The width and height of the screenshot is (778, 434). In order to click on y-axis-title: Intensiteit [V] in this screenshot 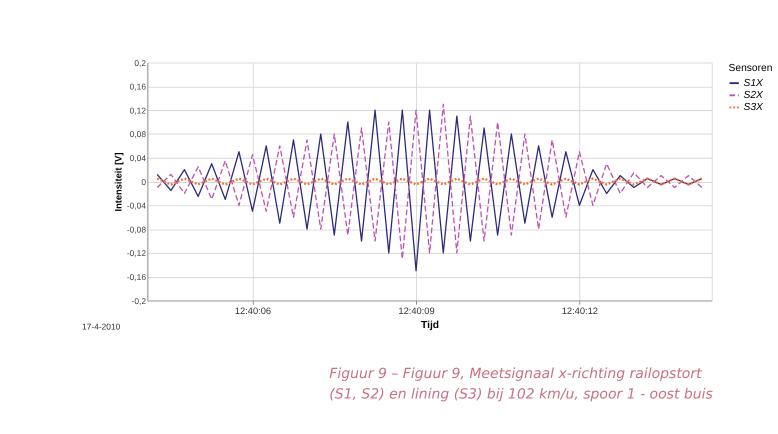, I will do `click(118, 182)`.